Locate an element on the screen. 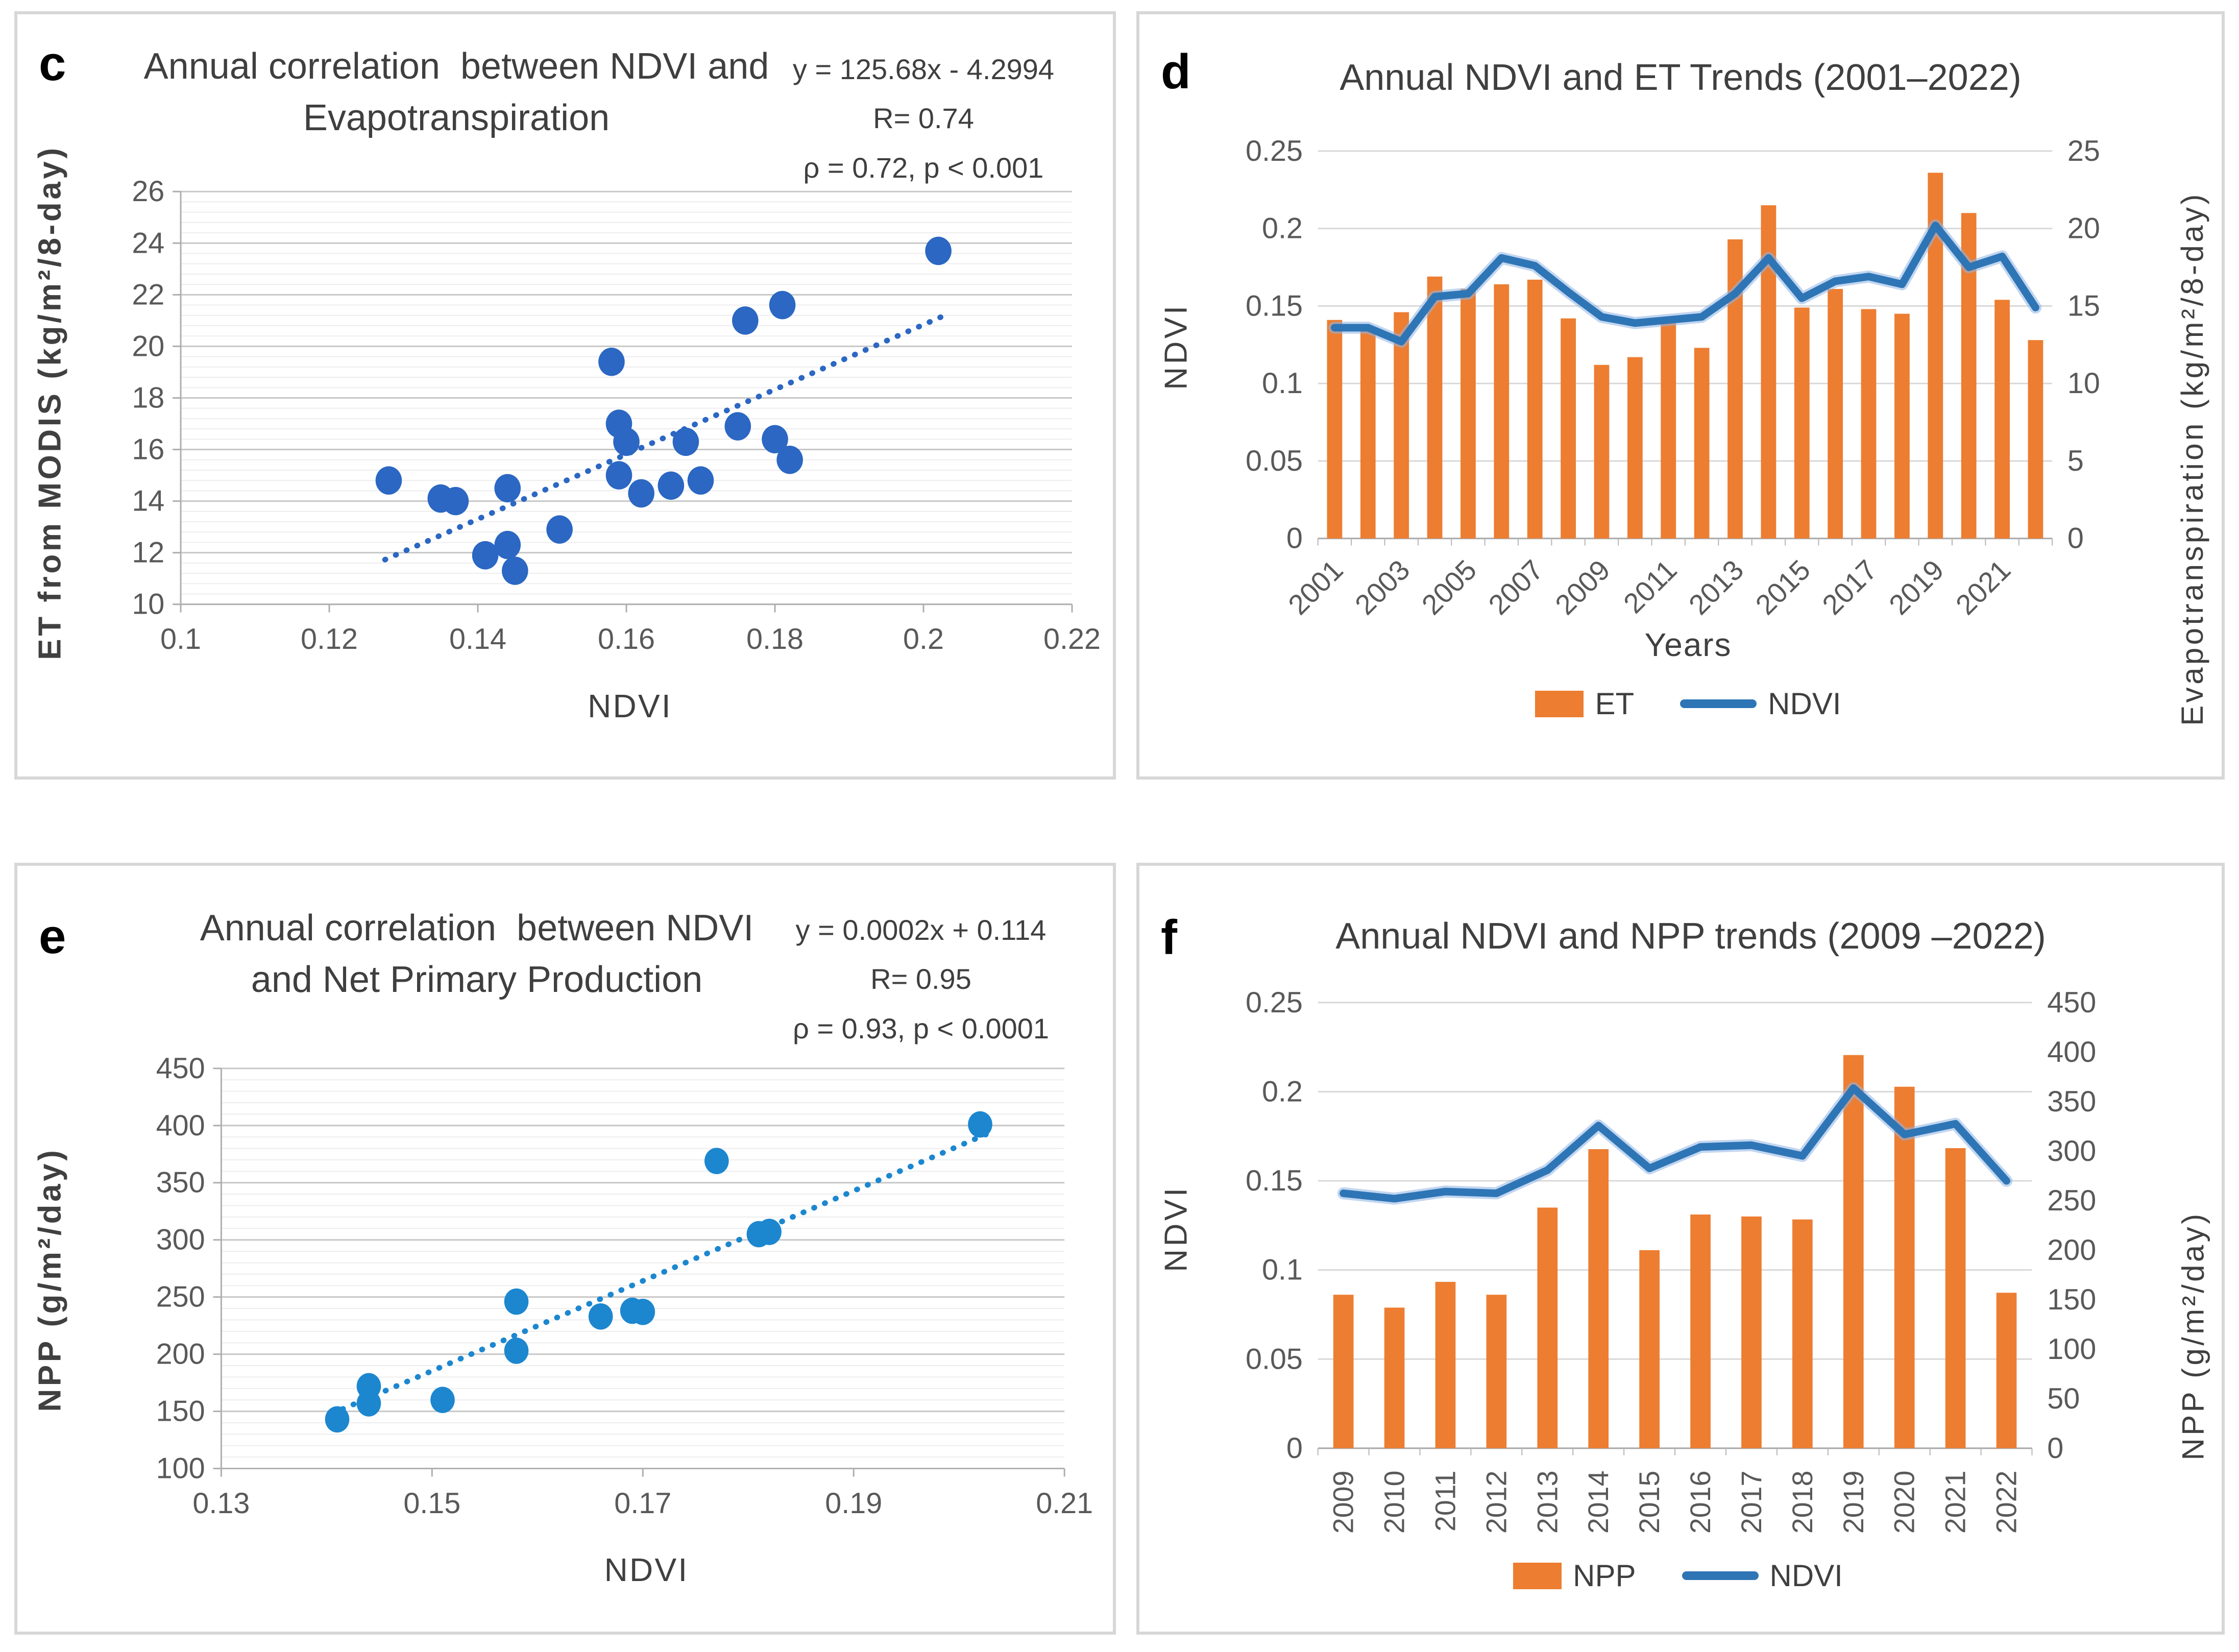 The height and width of the screenshot is (1652, 2239). svg-text: 12 is located at coordinates (148, 553).